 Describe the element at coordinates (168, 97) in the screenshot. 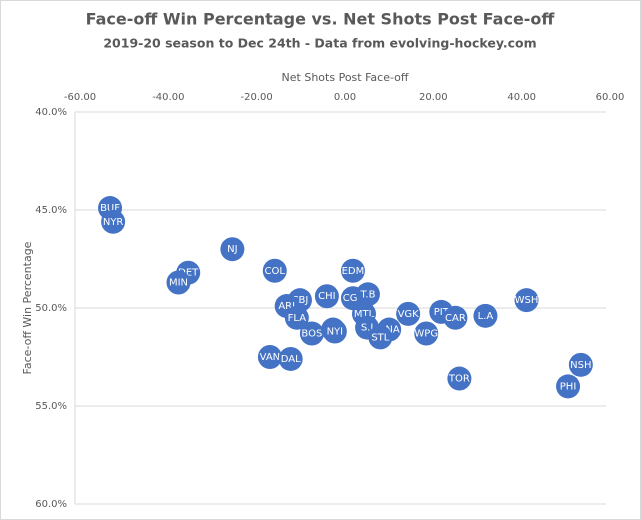

I see `x-tick-label: -40.00` at that location.